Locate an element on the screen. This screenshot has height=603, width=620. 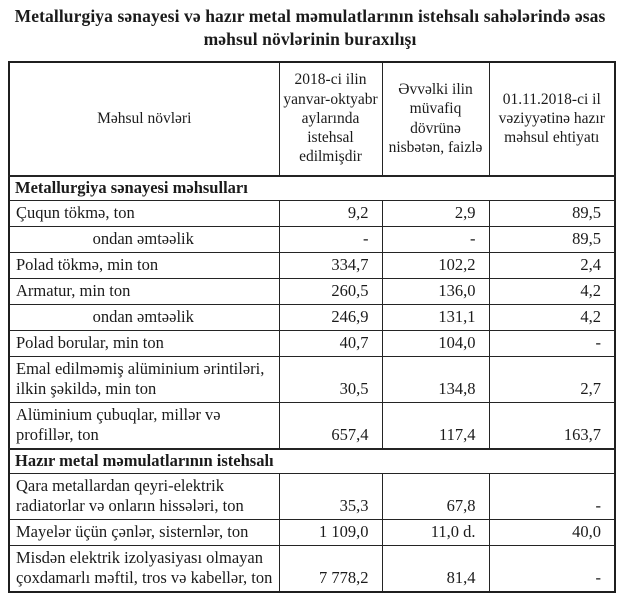
column-header-product: Məhsul növləri is located at coordinates (144, 118).